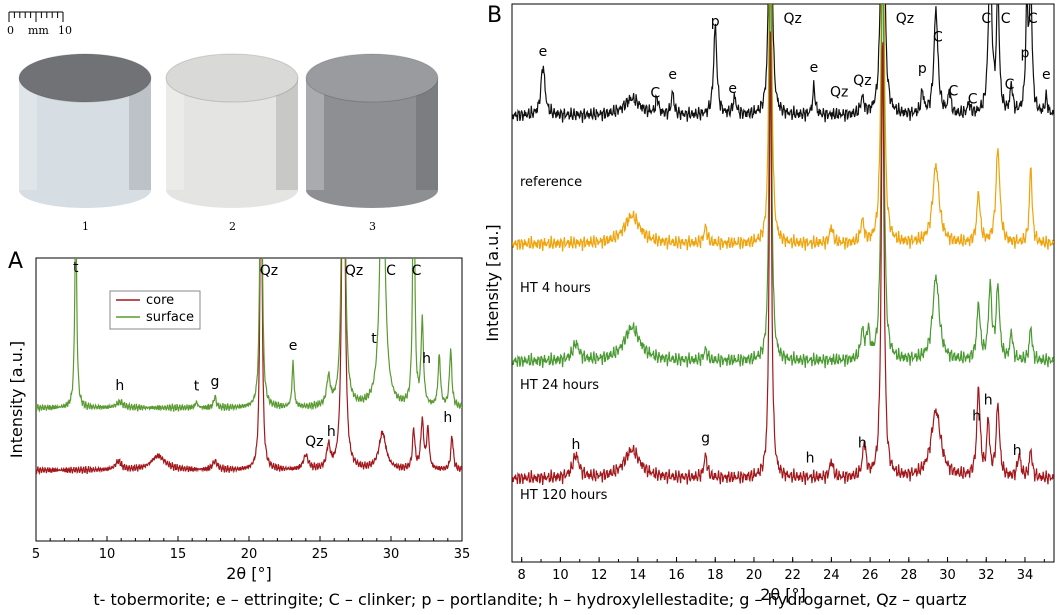 This screenshot has width=1060, height=615. Describe the element at coordinates (372, 226) in the screenshot. I see `sample-number: 3` at that location.